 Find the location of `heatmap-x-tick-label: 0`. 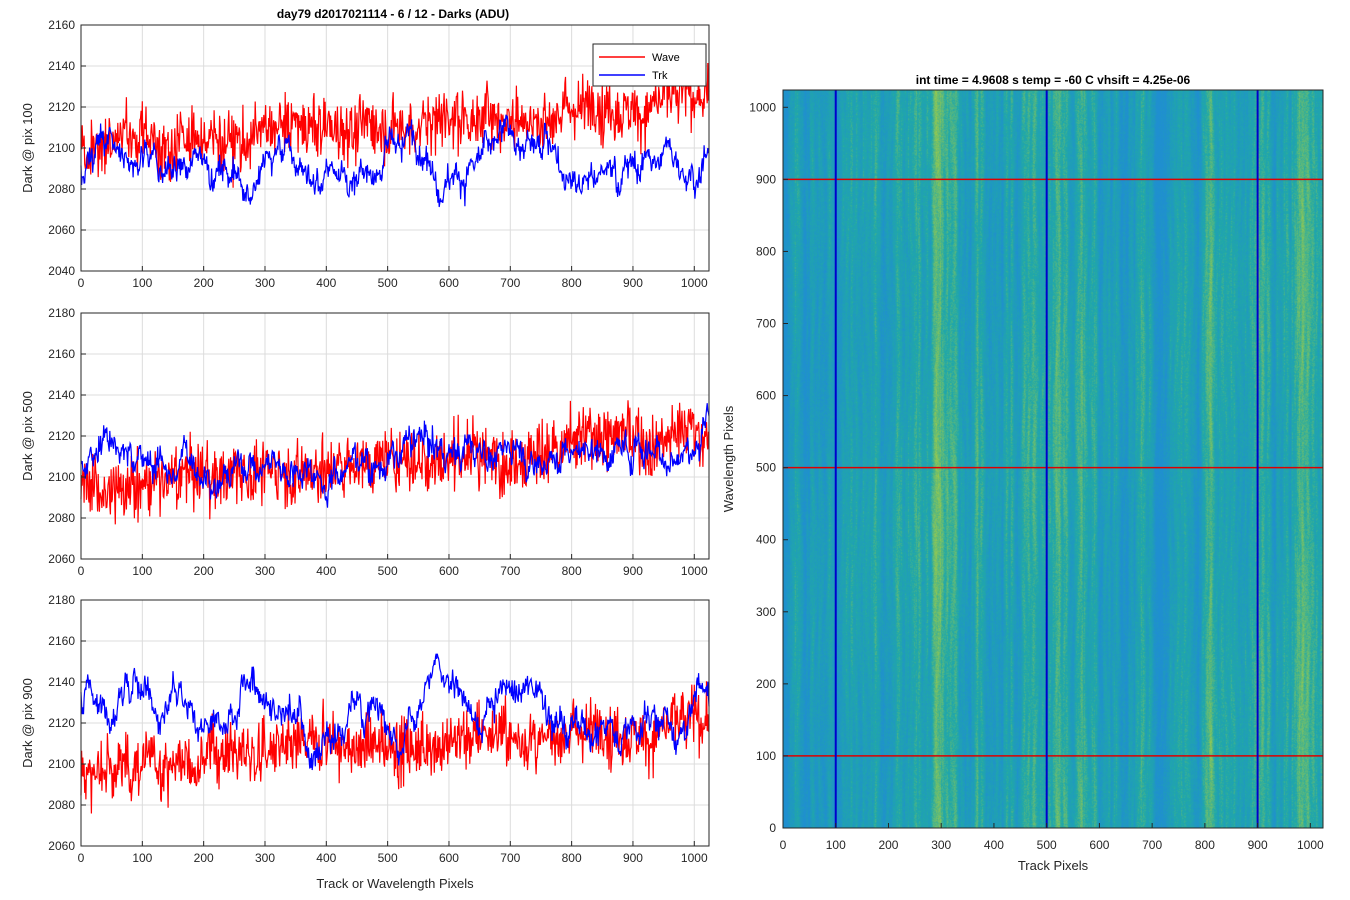

heatmap-x-tick-label: 0 is located at coordinates (783, 845).